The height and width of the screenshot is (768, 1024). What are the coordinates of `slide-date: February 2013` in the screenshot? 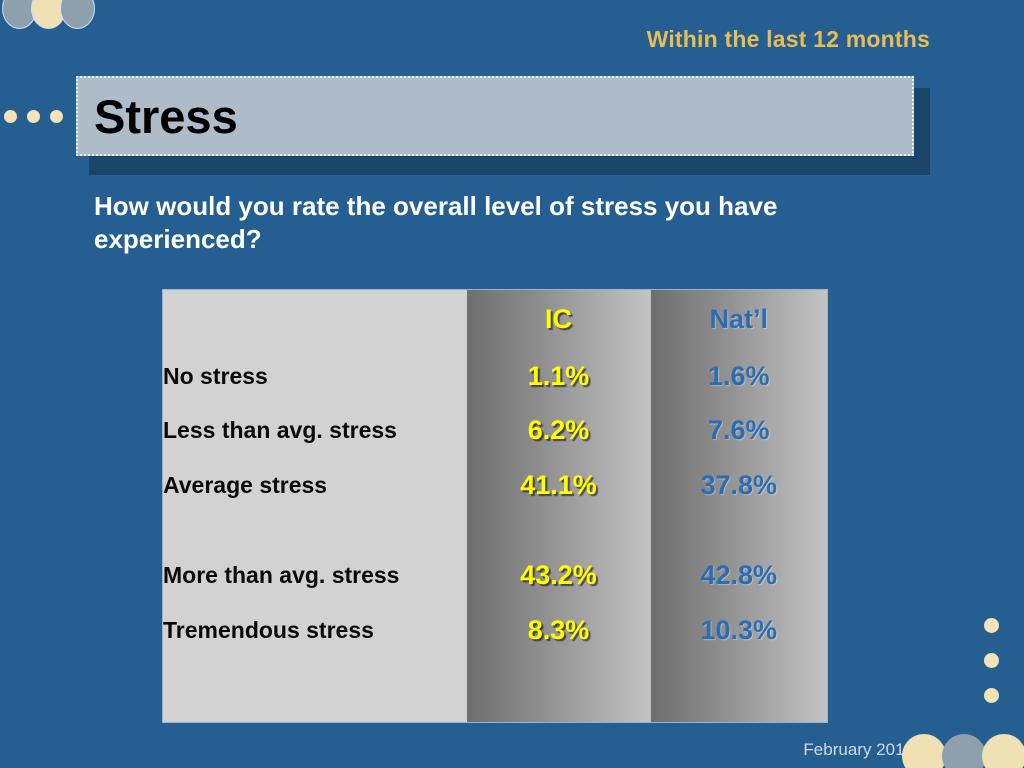 It's located at (858, 749).